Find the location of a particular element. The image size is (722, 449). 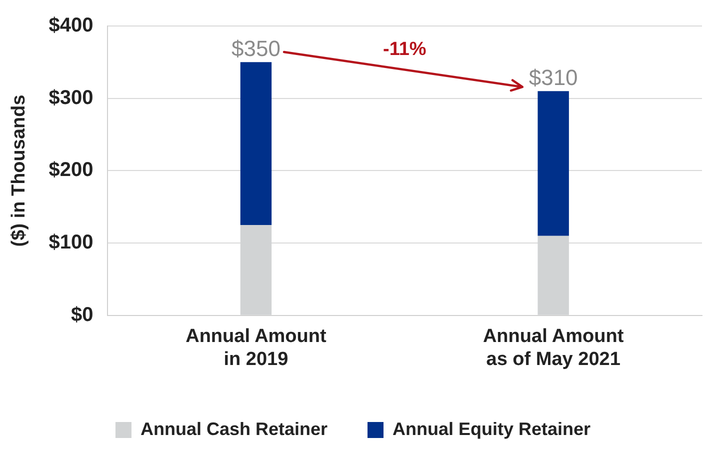

y-tick-label: $0 is located at coordinates (82, 315).